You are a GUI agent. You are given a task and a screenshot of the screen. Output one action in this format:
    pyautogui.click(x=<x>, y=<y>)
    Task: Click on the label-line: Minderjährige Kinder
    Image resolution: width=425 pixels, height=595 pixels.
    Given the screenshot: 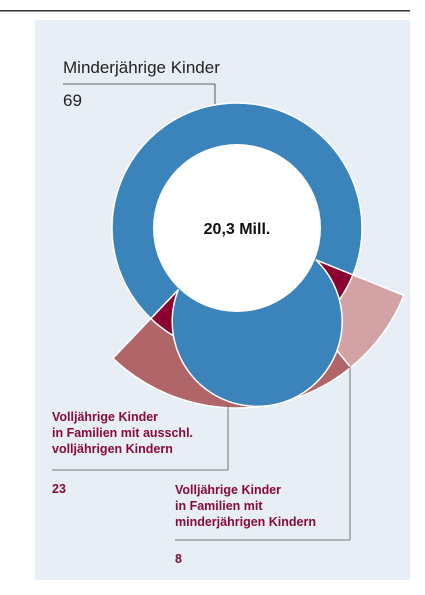 What is the action you would take?
    pyautogui.click(x=141, y=67)
    